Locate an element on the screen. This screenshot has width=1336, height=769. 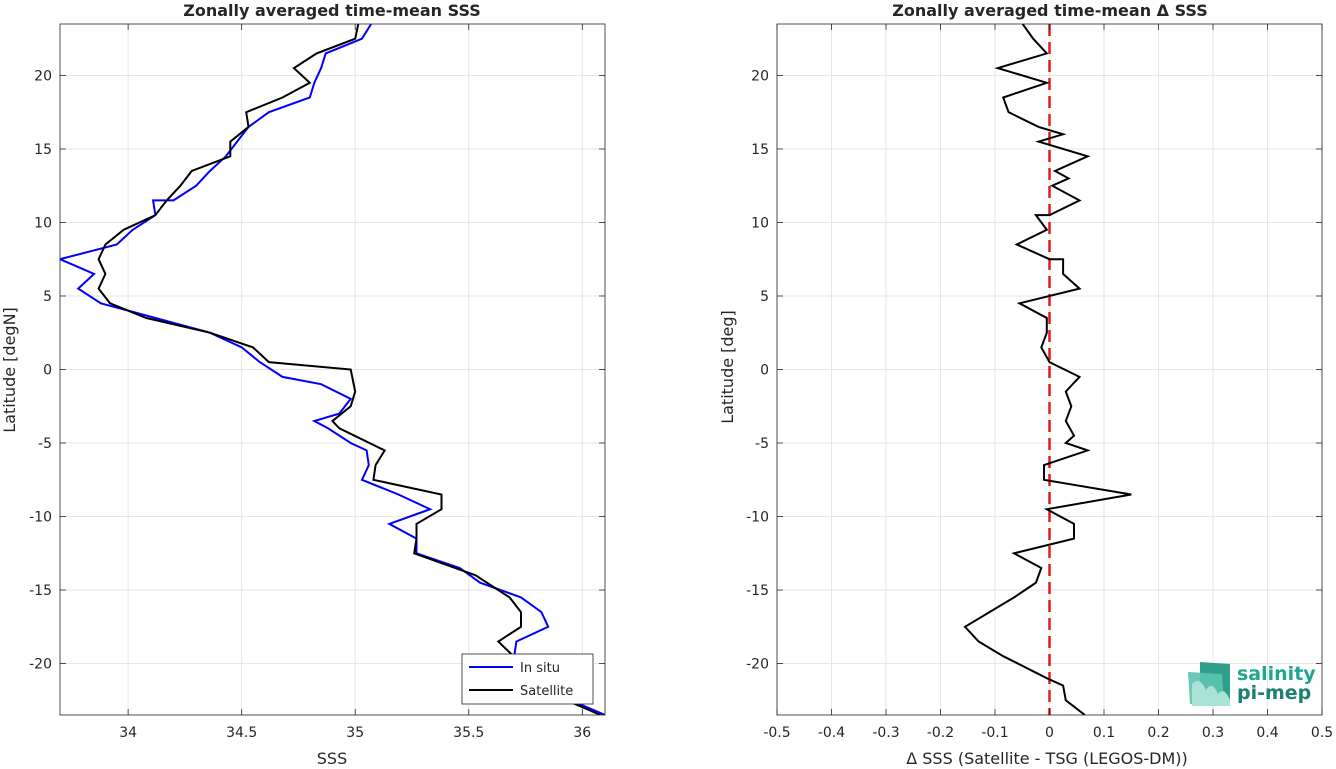
left-ytick-label: -15 is located at coordinates (40, 591).